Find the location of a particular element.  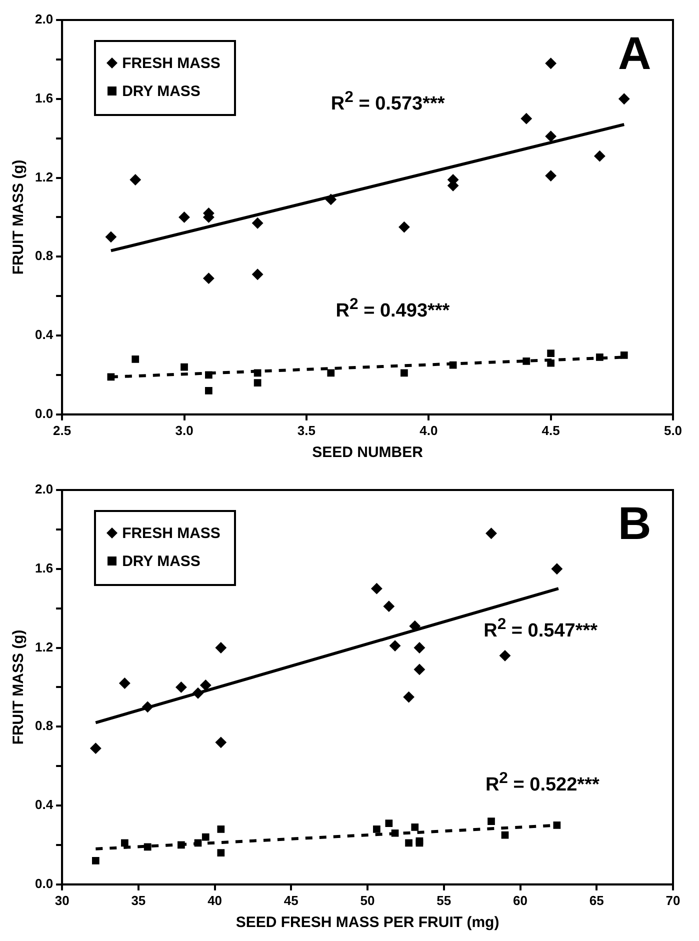

x-tick-label: 5.0 is located at coordinates (673, 430).